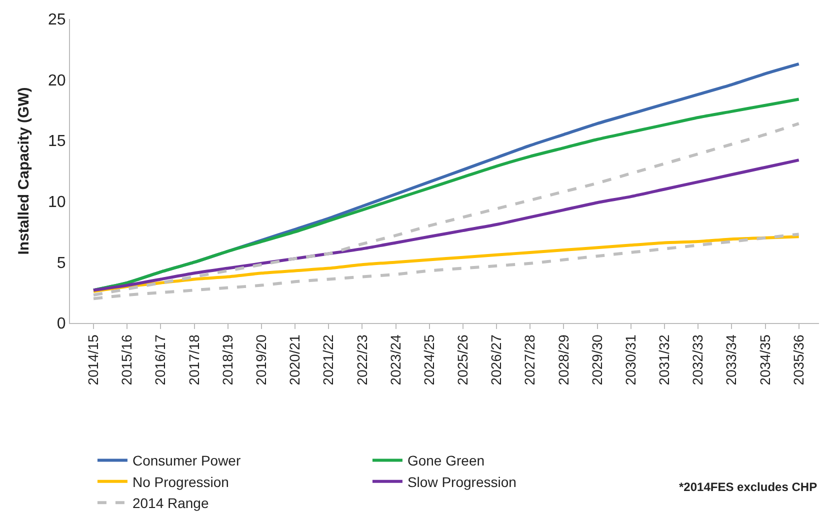 This screenshot has height=531, width=839. What do you see at coordinates (61, 324) in the screenshot?
I see `y-tick-label: 0` at bounding box center [61, 324].